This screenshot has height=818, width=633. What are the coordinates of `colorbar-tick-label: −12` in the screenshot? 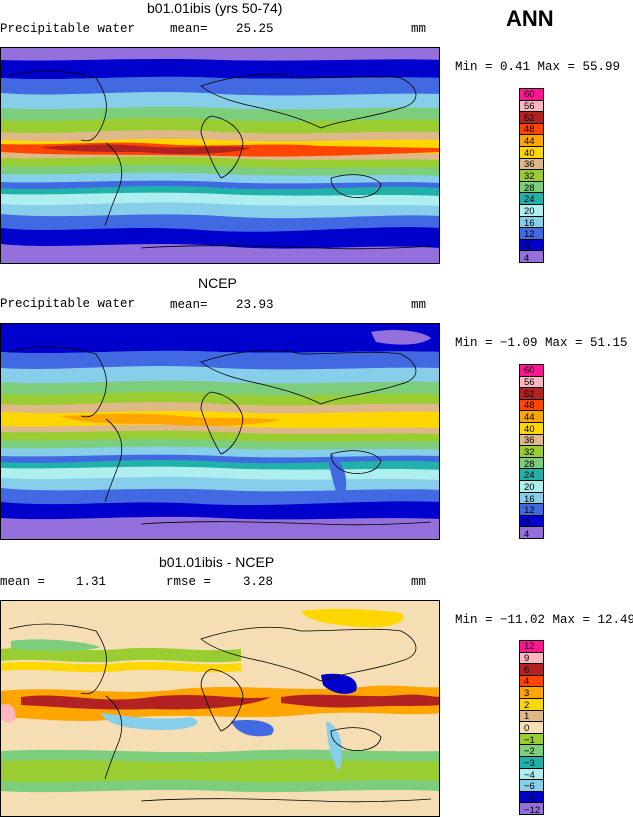 It's located at (532, 810).